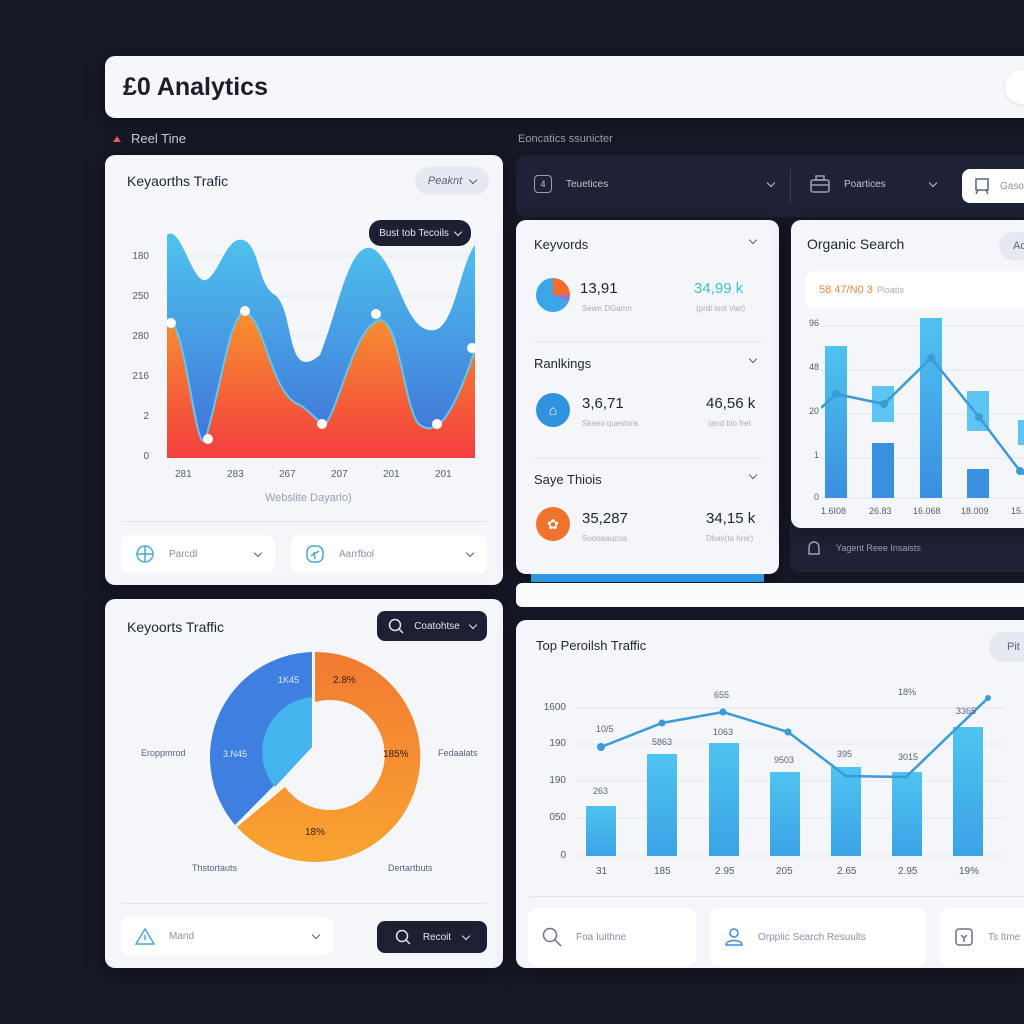 This screenshot has width=1024, height=1024. Describe the element at coordinates (993, 186) in the screenshot. I see `toolbar-item-gasor: Gasor` at that location.